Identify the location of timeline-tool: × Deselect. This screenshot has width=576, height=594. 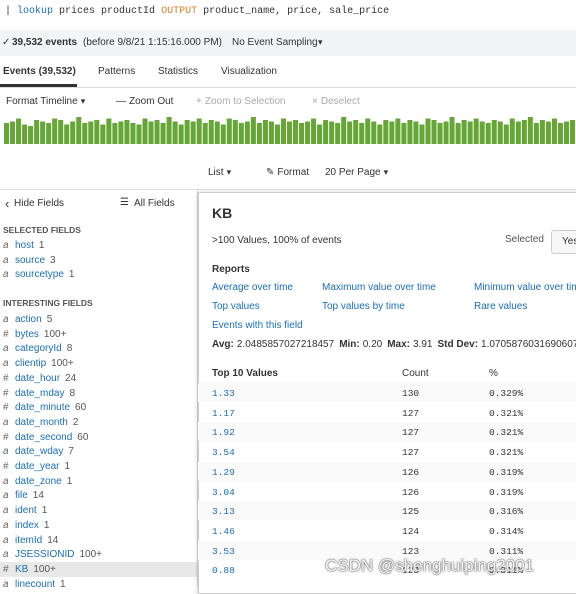
(336, 102).